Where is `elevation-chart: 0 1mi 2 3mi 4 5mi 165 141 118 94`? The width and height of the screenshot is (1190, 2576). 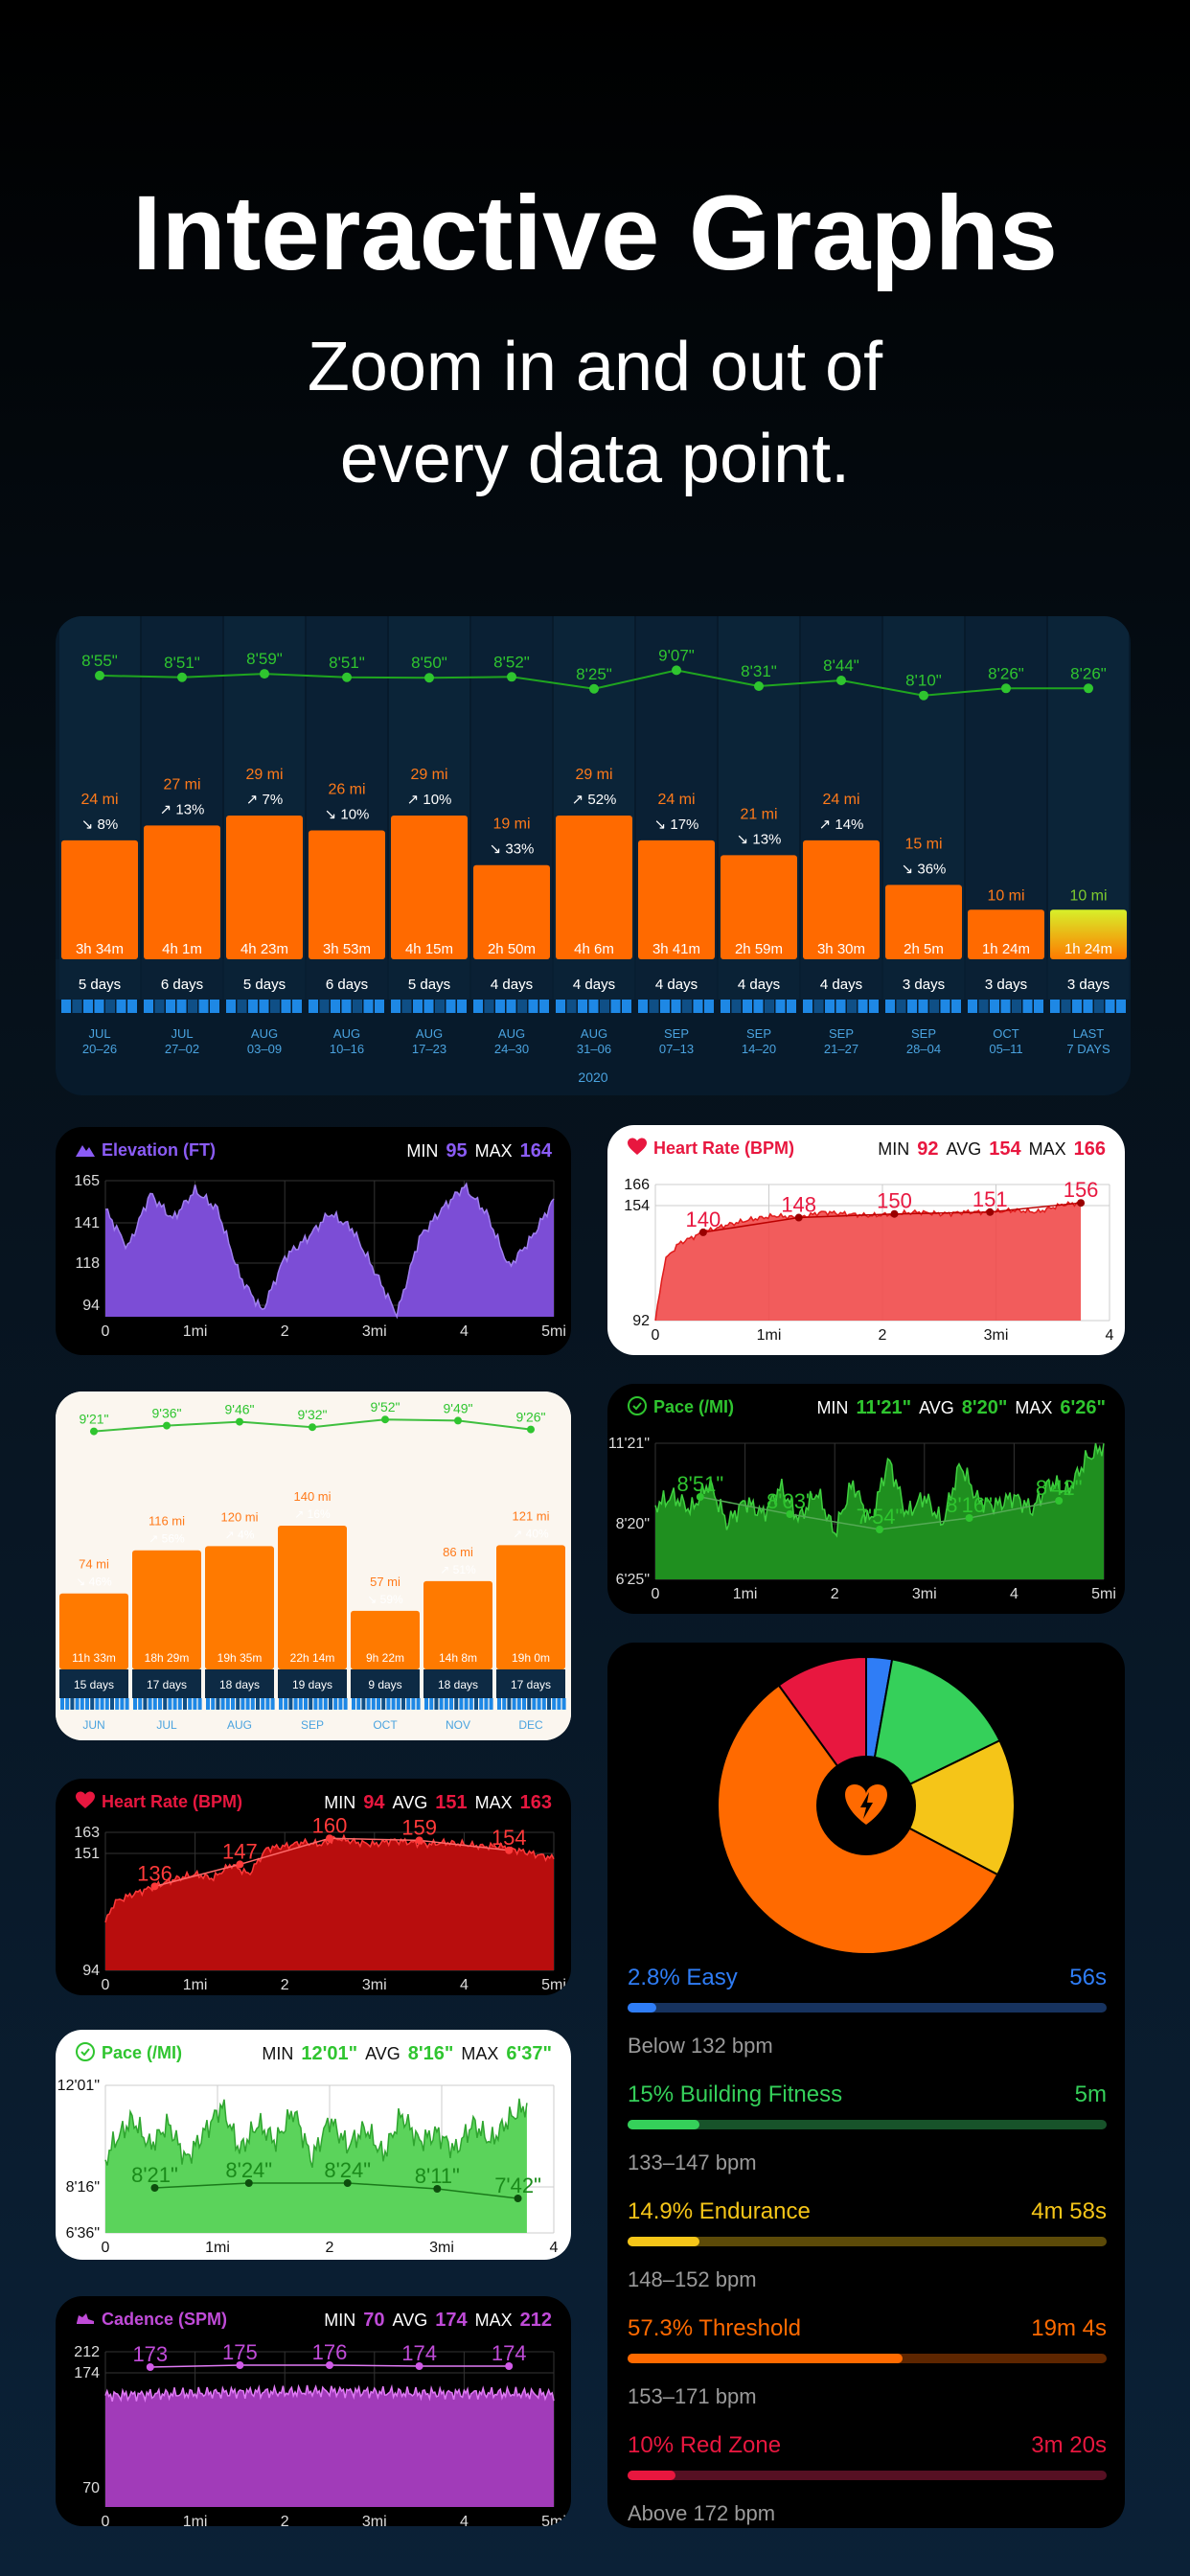 elevation-chart: 0 1mi 2 3mi 4 5mi 165 141 118 94 is located at coordinates (313, 1241).